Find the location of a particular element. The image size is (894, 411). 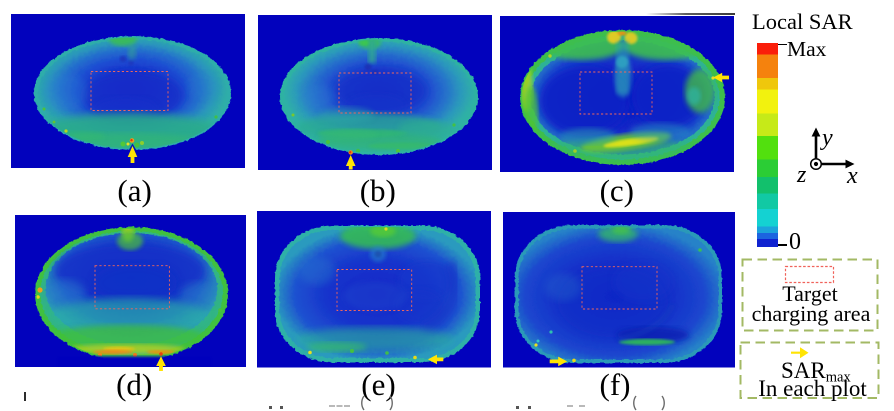

svg-text: y is located at coordinates (826, 138).